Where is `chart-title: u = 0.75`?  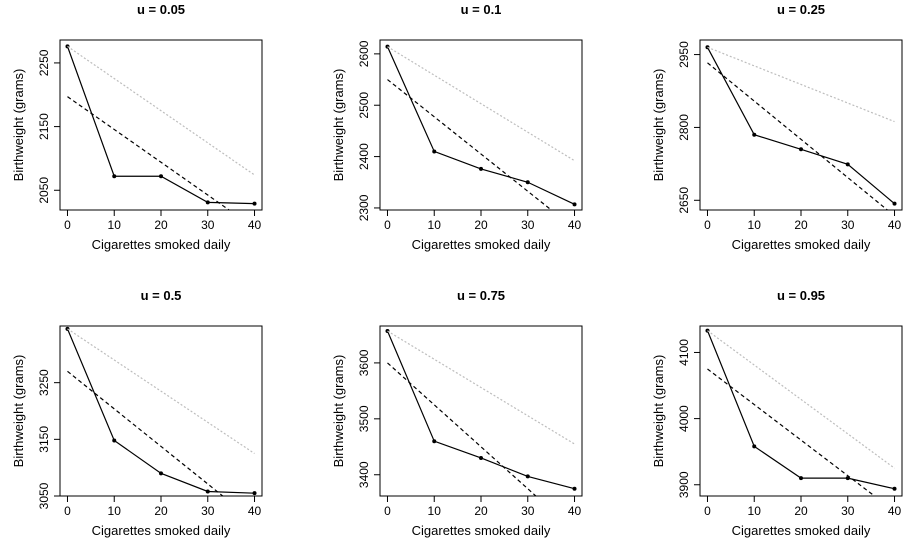
chart-title: u = 0.75 is located at coordinates (481, 295).